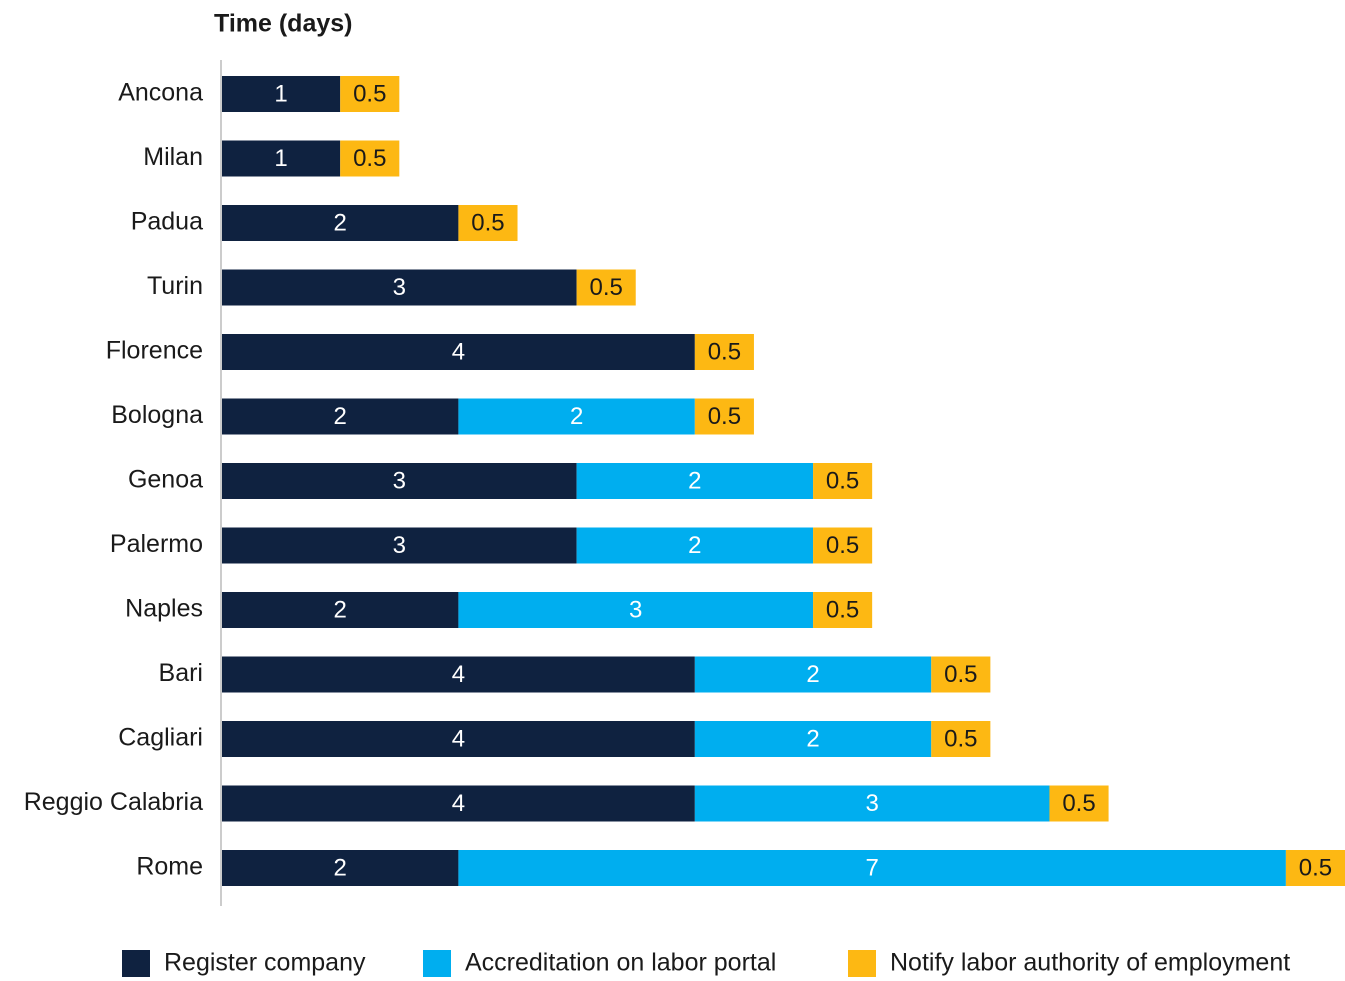 This screenshot has height=981, width=1345. Describe the element at coordinates (265, 963) in the screenshot. I see `legend-label: Register company` at that location.